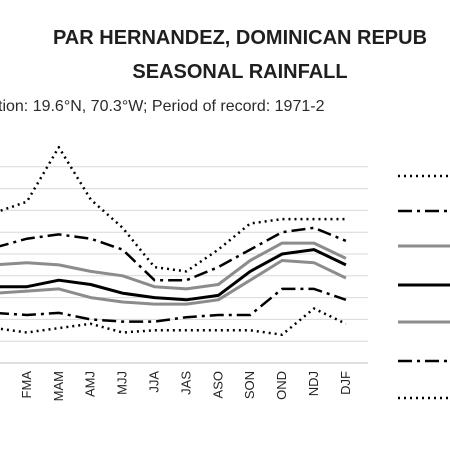 The image size is (450, 450). Describe the element at coordinates (173, 282) in the screenshot. I see `series-line-solid-gray-lower` at that location.